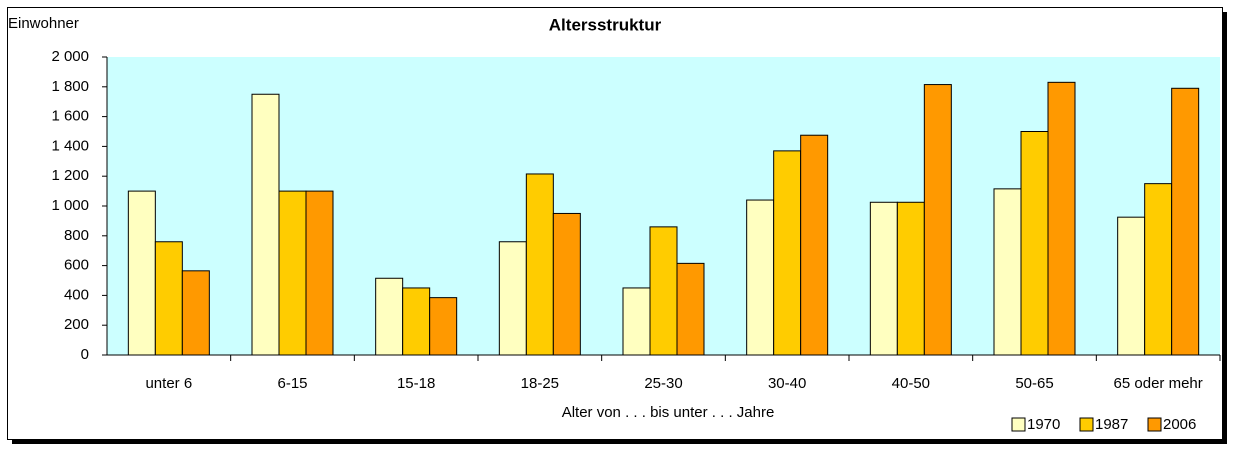  I want to click on y-tick-label: 1 800, so click(70, 86).